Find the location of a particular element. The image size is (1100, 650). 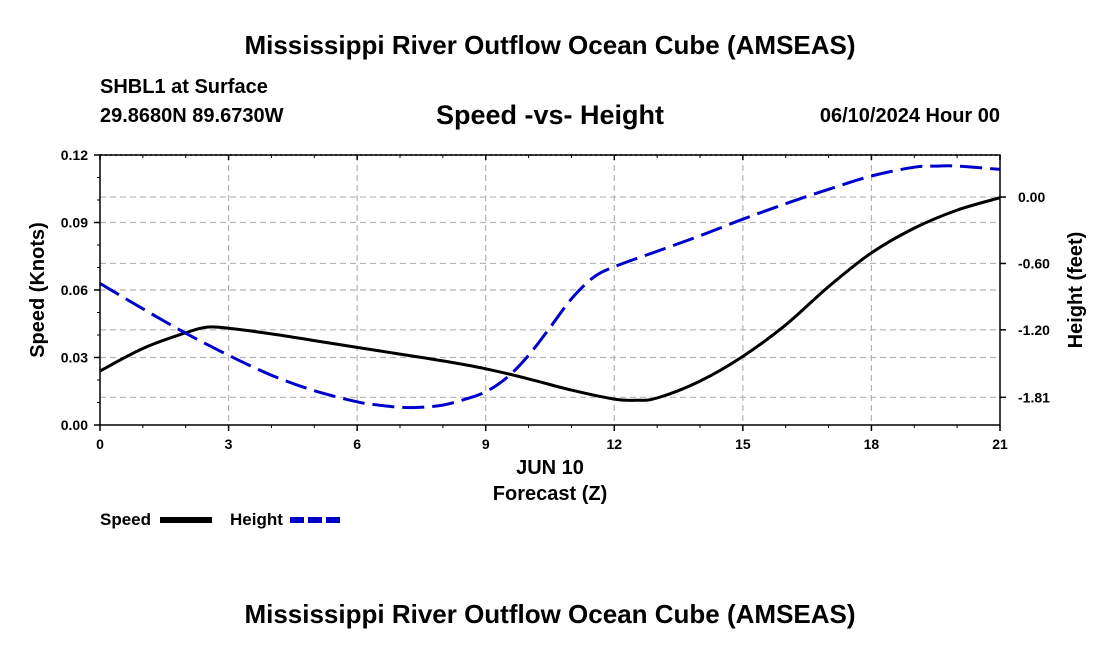

y-tick-label: 0.06 is located at coordinates (74, 290).